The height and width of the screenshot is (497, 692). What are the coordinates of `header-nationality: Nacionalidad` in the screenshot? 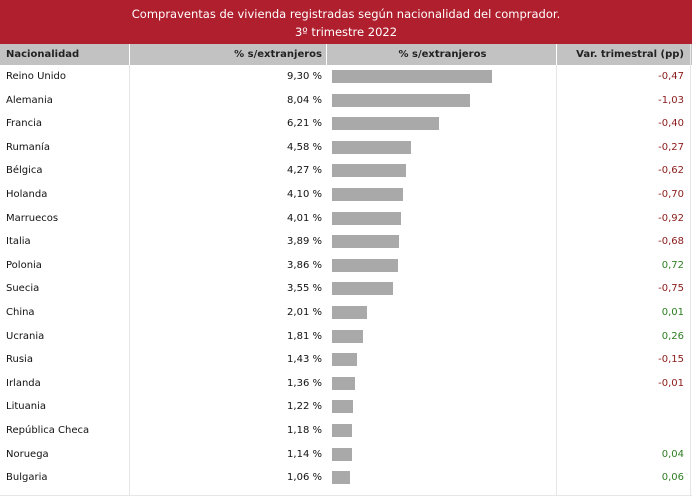 It's located at (43, 54).